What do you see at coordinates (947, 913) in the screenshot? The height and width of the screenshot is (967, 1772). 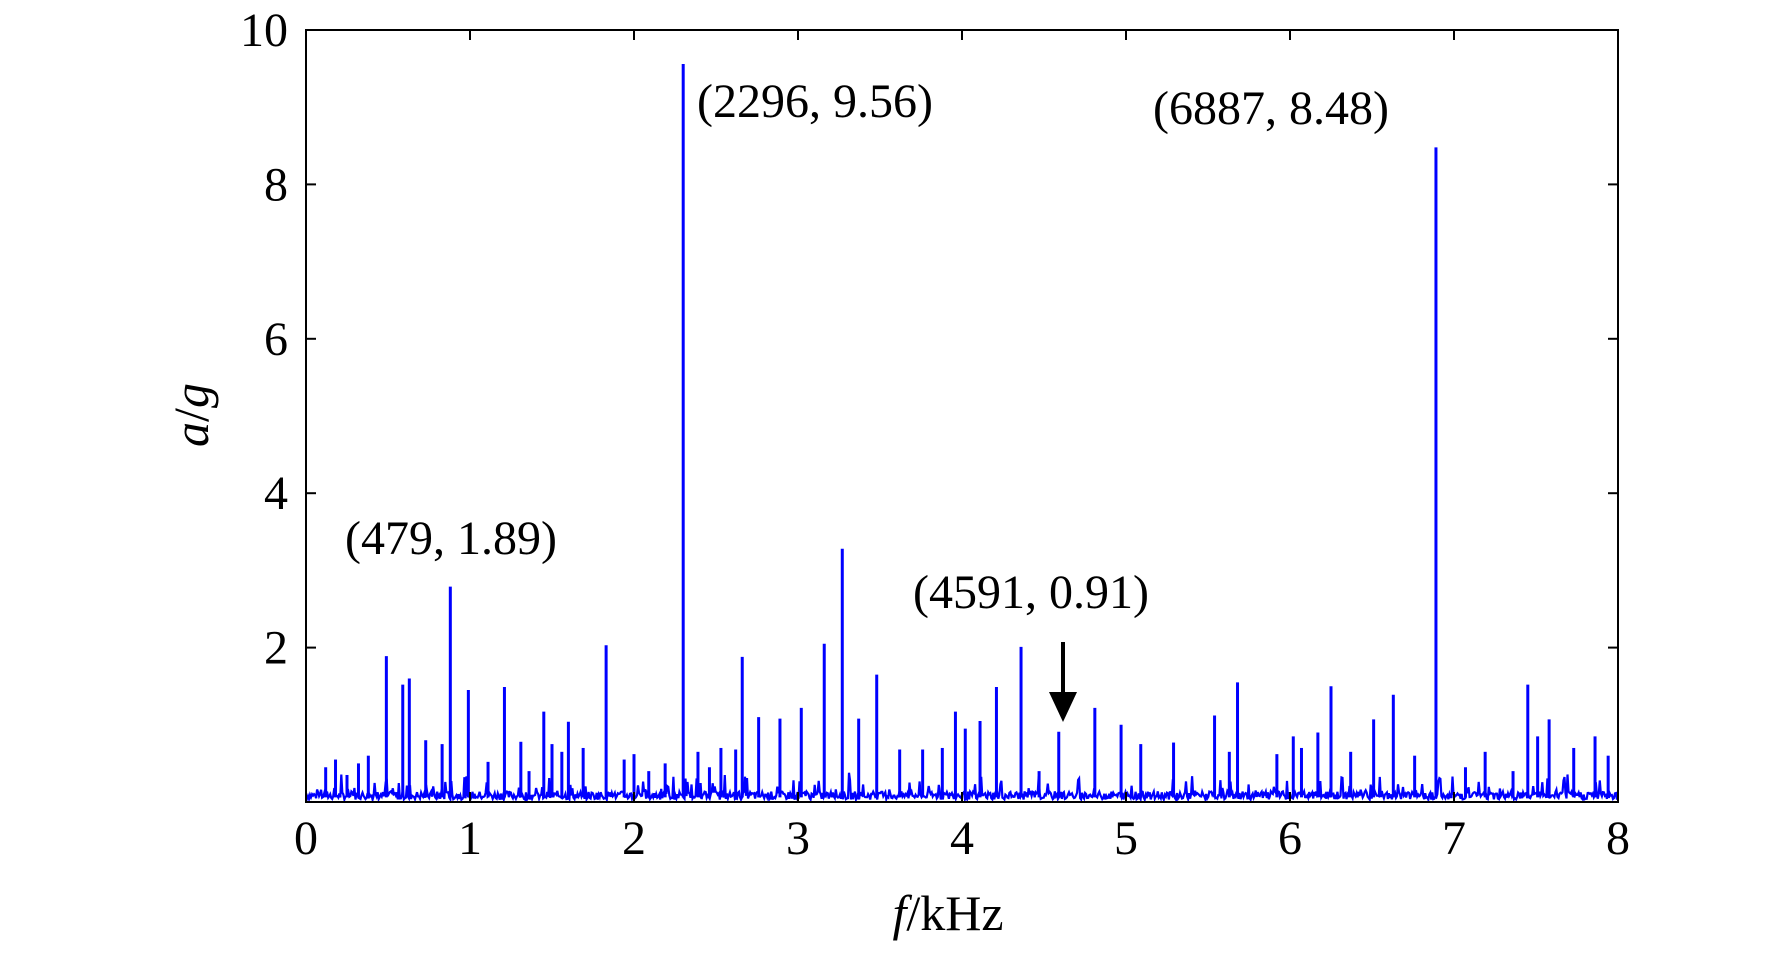 I see `x-axis-label: f/kHz` at bounding box center [947, 913].